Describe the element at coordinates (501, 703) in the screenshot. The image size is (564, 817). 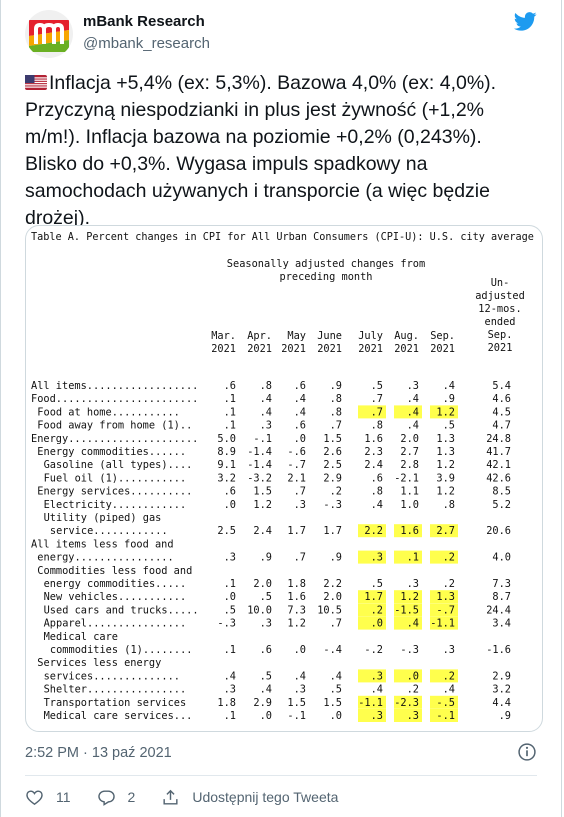
I see `table-cell: 4.4` at that location.